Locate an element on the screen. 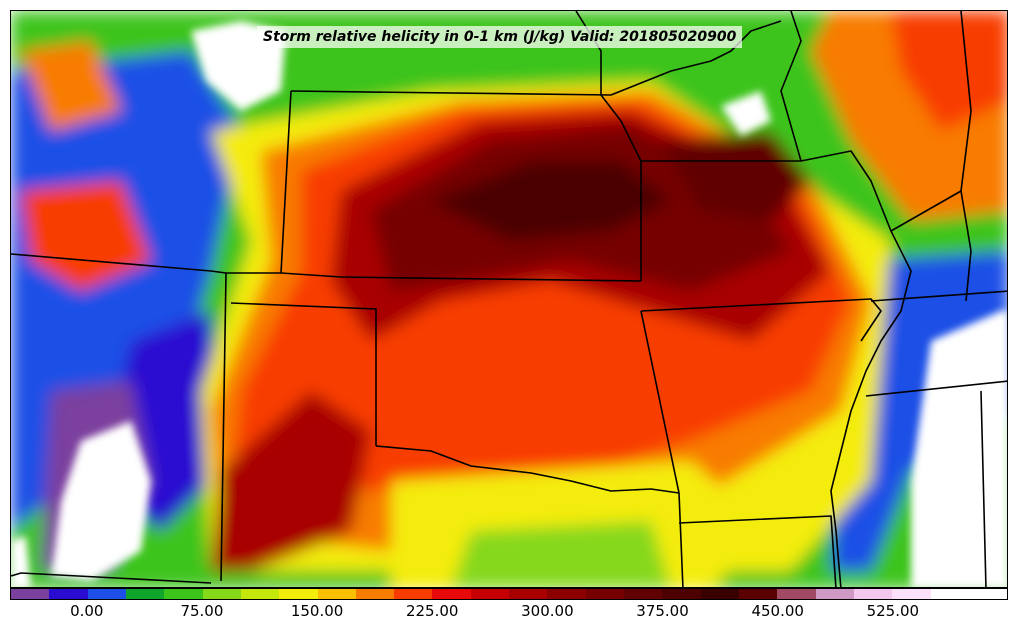  colorbar is located at coordinates (509, 594).